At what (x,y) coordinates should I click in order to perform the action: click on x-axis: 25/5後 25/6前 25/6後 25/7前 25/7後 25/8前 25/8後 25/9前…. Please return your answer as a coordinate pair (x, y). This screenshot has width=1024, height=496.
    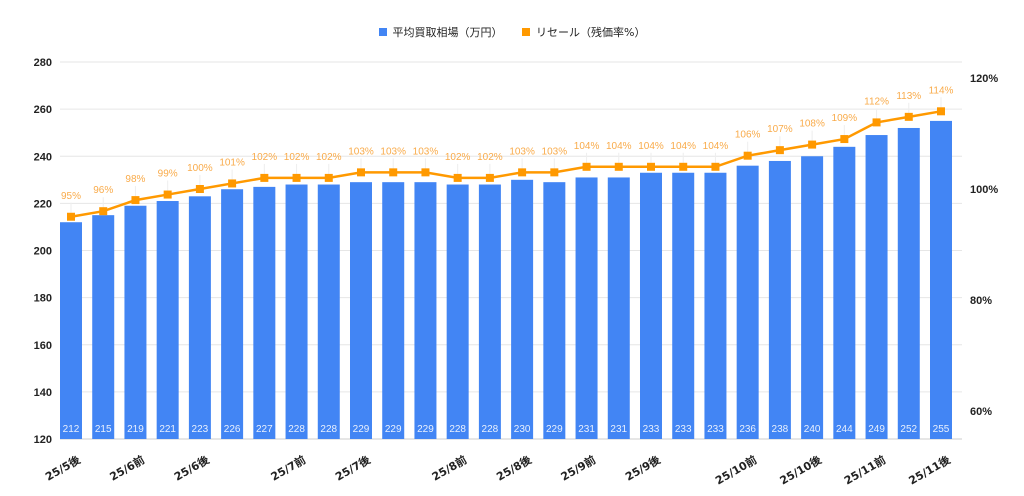
    Looking at the image, I should click on (498, 469).